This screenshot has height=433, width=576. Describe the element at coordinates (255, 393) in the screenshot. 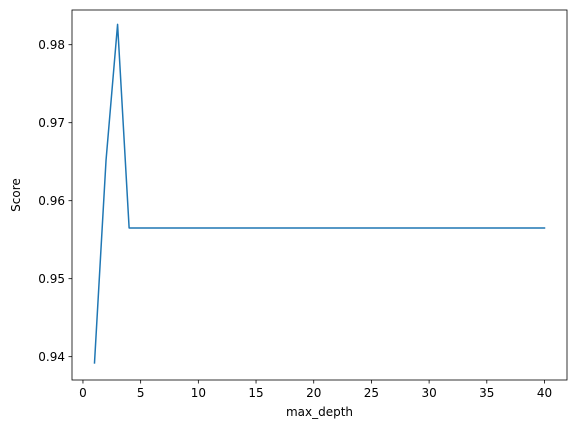

I see `x-tick-label: 15` at that location.